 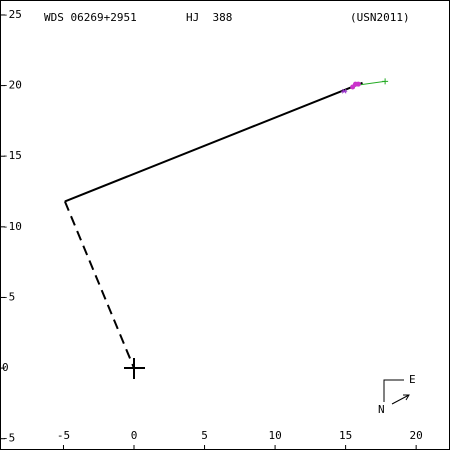 What do you see at coordinates (344, 91) in the screenshot?
I see `star-marker` at bounding box center [344, 91].